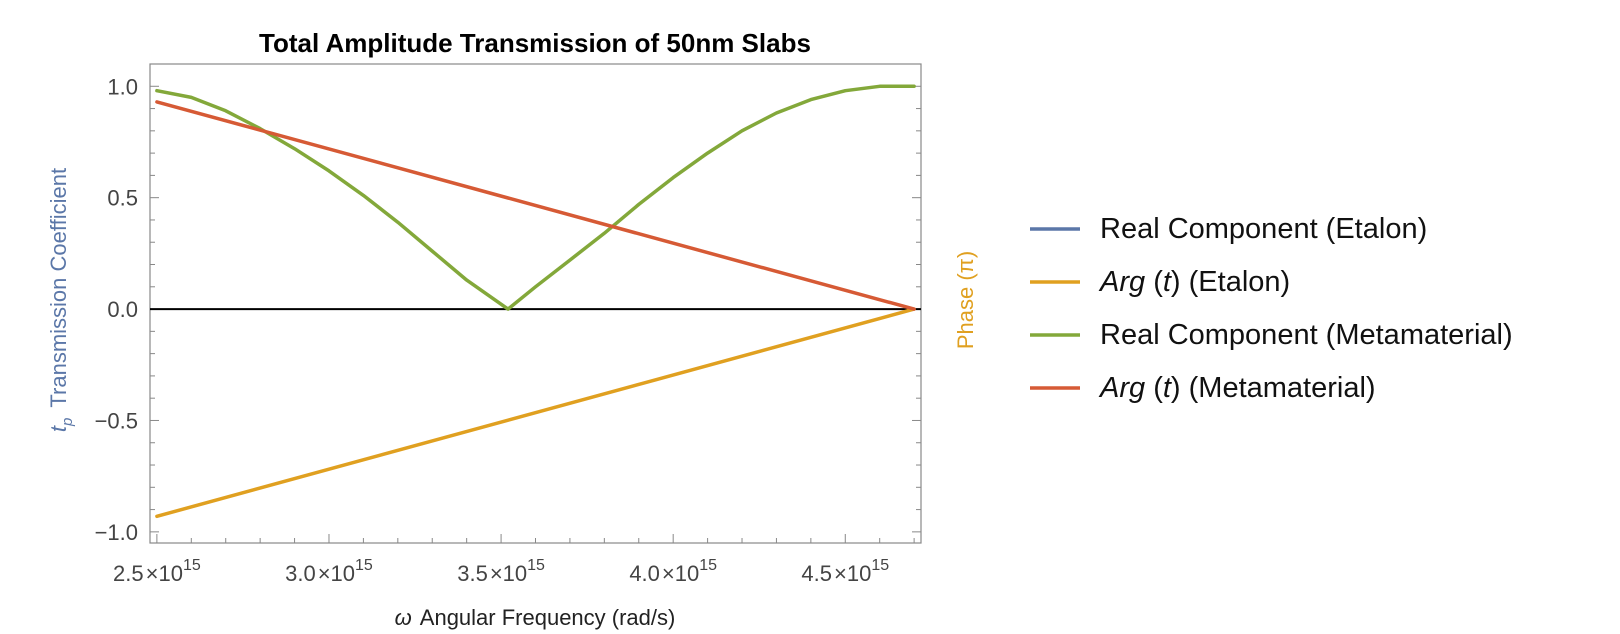 This screenshot has height=634, width=1620. Describe the element at coordinates (403, 617) in the screenshot. I see `x-axis-label-symbol: ω` at that location.